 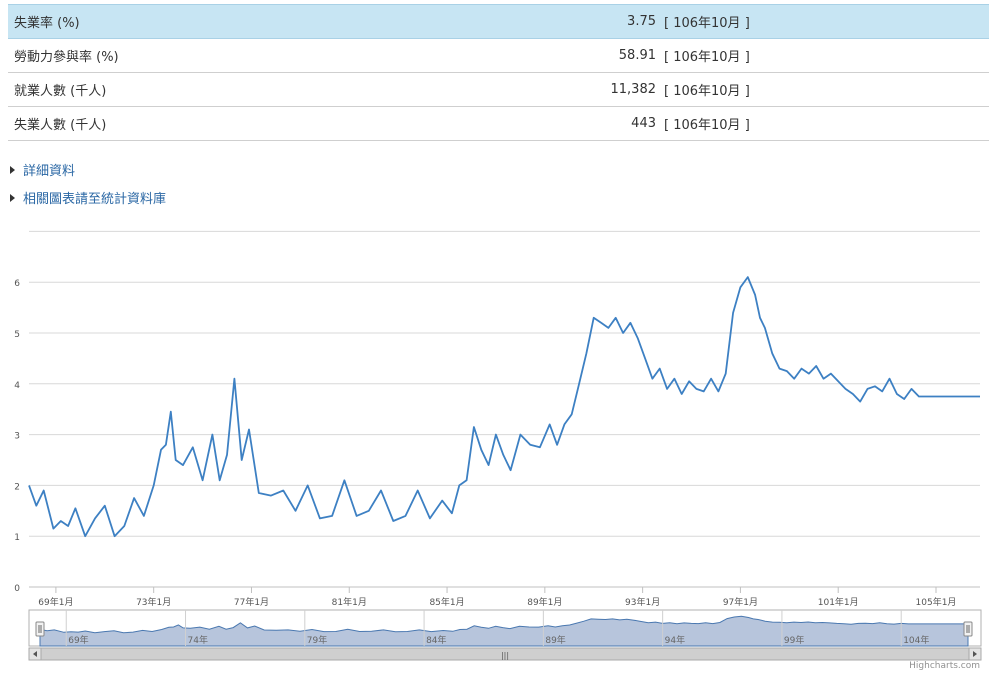 What do you see at coordinates (675, 640) in the screenshot?
I see `navigator-tick-label: 94年` at bounding box center [675, 640].